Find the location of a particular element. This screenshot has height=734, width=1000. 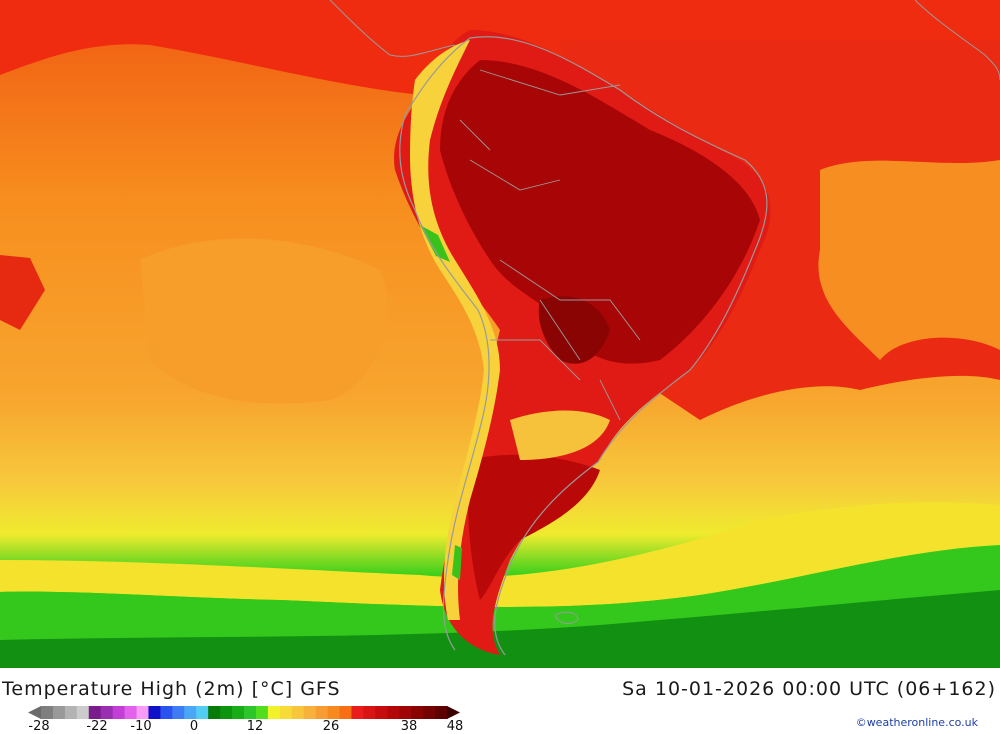

andes-strip is located at coordinates (455, 330).